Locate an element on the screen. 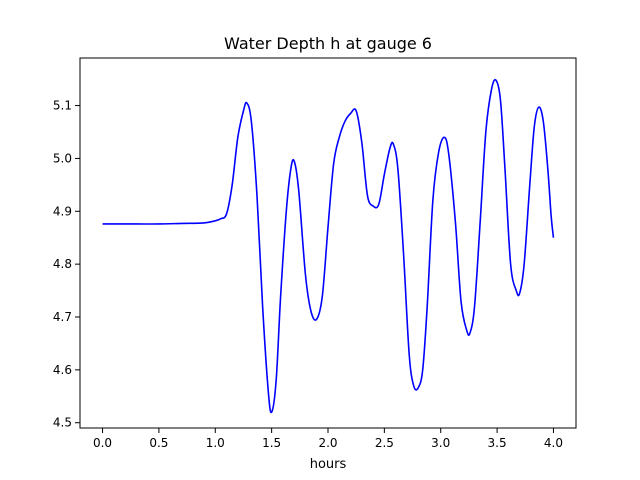 The height and width of the screenshot is (480, 640). y-tick-label: 4.7 is located at coordinates (62, 317).